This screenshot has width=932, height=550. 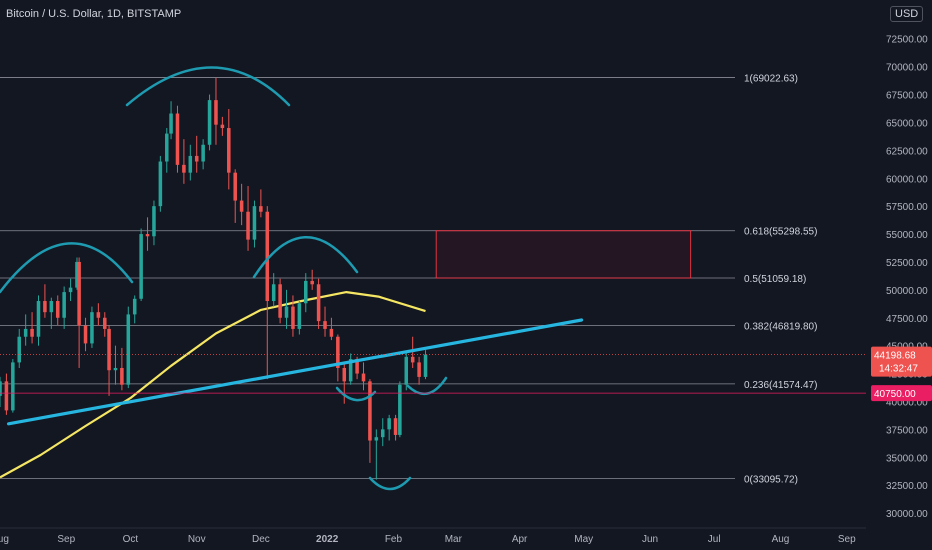 I want to click on price-badges: 44198.68 14:32:47 40750.00, so click(x=901, y=374).